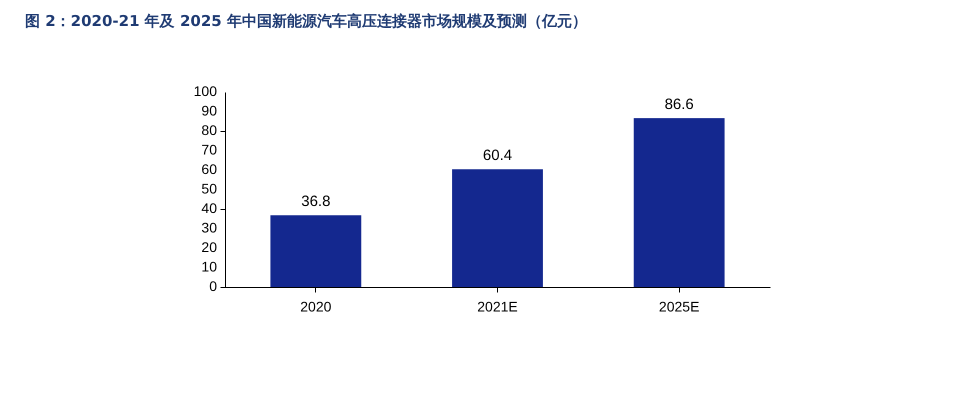 Image resolution: width=971 pixels, height=408 pixels. What do you see at coordinates (209, 208) in the screenshot?
I see `y-tick-label: 40` at bounding box center [209, 208].